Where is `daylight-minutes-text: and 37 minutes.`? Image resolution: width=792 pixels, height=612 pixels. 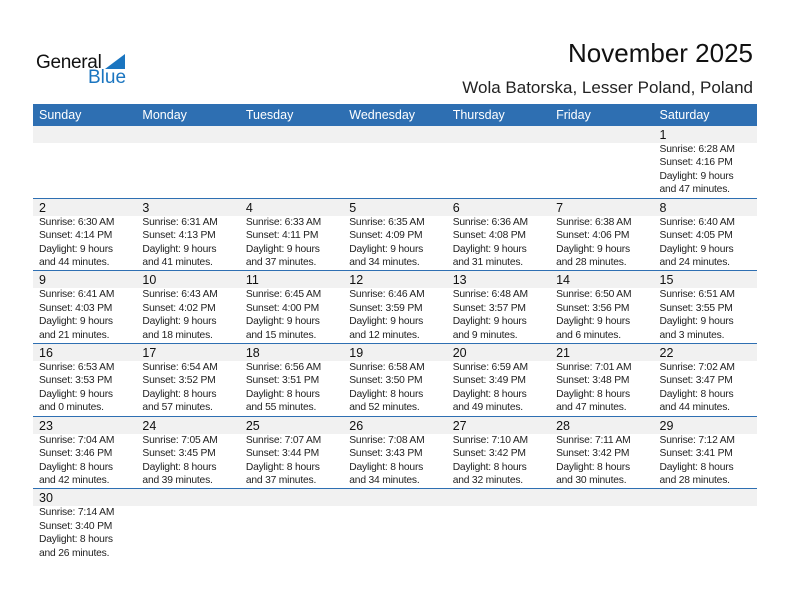 daylight-minutes-text: and 37 minutes. is located at coordinates (281, 262).